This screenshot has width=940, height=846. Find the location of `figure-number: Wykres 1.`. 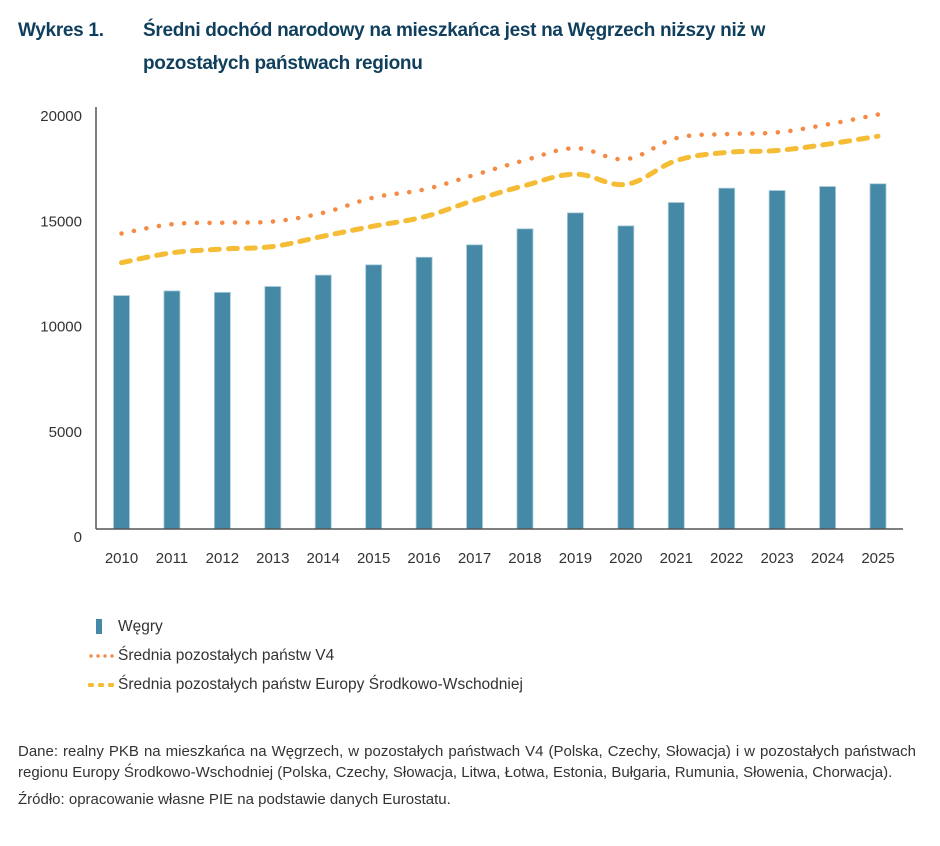

figure-number: Wykres 1. is located at coordinates (61, 30).